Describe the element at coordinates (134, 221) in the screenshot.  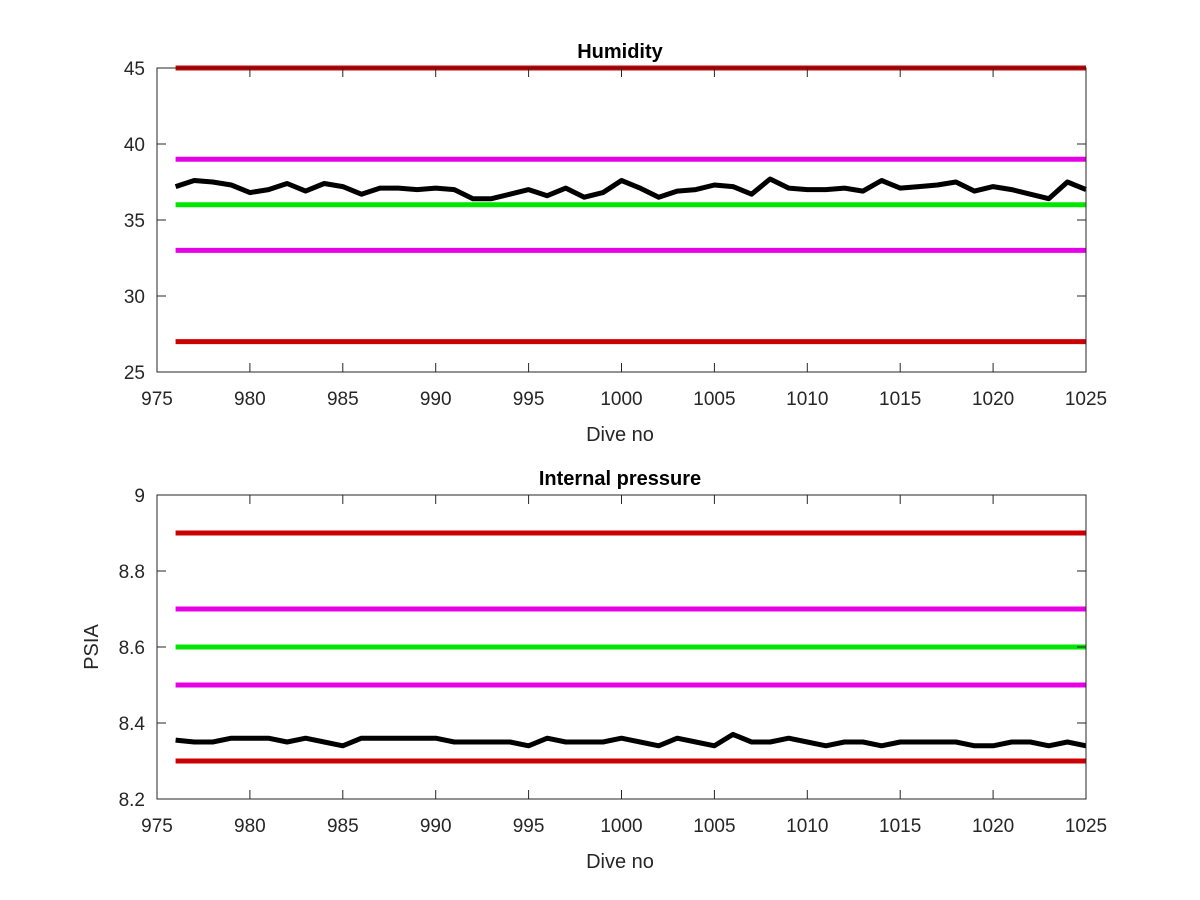
I see `y-tick-label: 35` at that location.